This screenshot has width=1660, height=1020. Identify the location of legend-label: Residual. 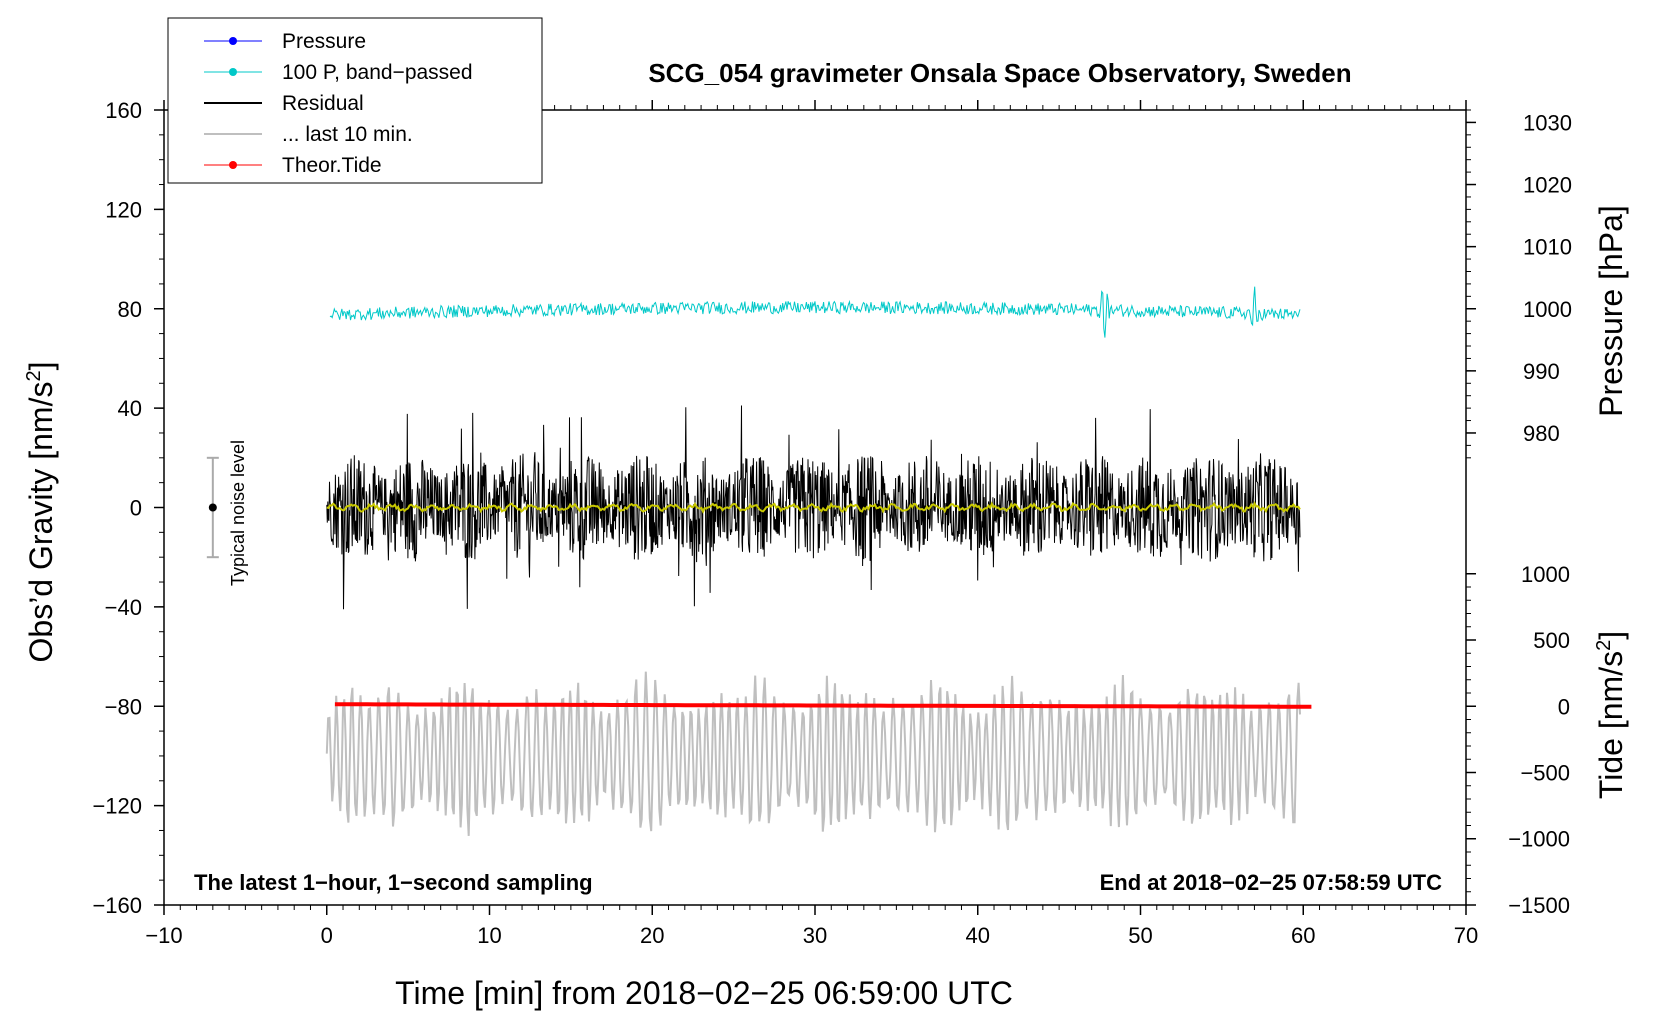
(323, 103).